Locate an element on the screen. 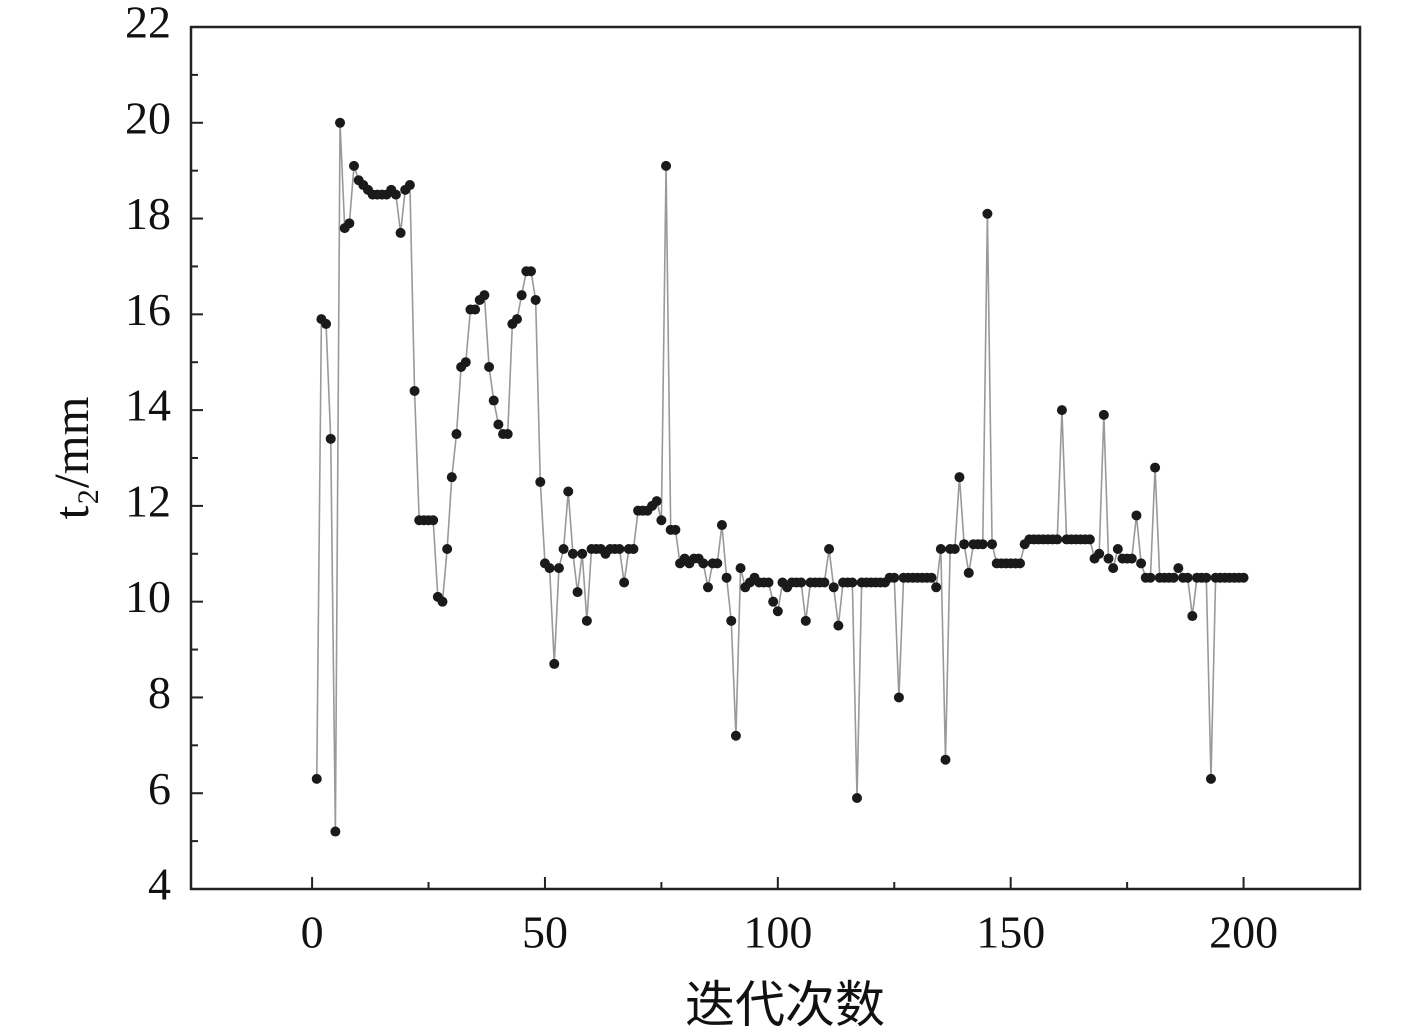  x-axis-label: 迭代次数 is located at coordinates (785, 1005).